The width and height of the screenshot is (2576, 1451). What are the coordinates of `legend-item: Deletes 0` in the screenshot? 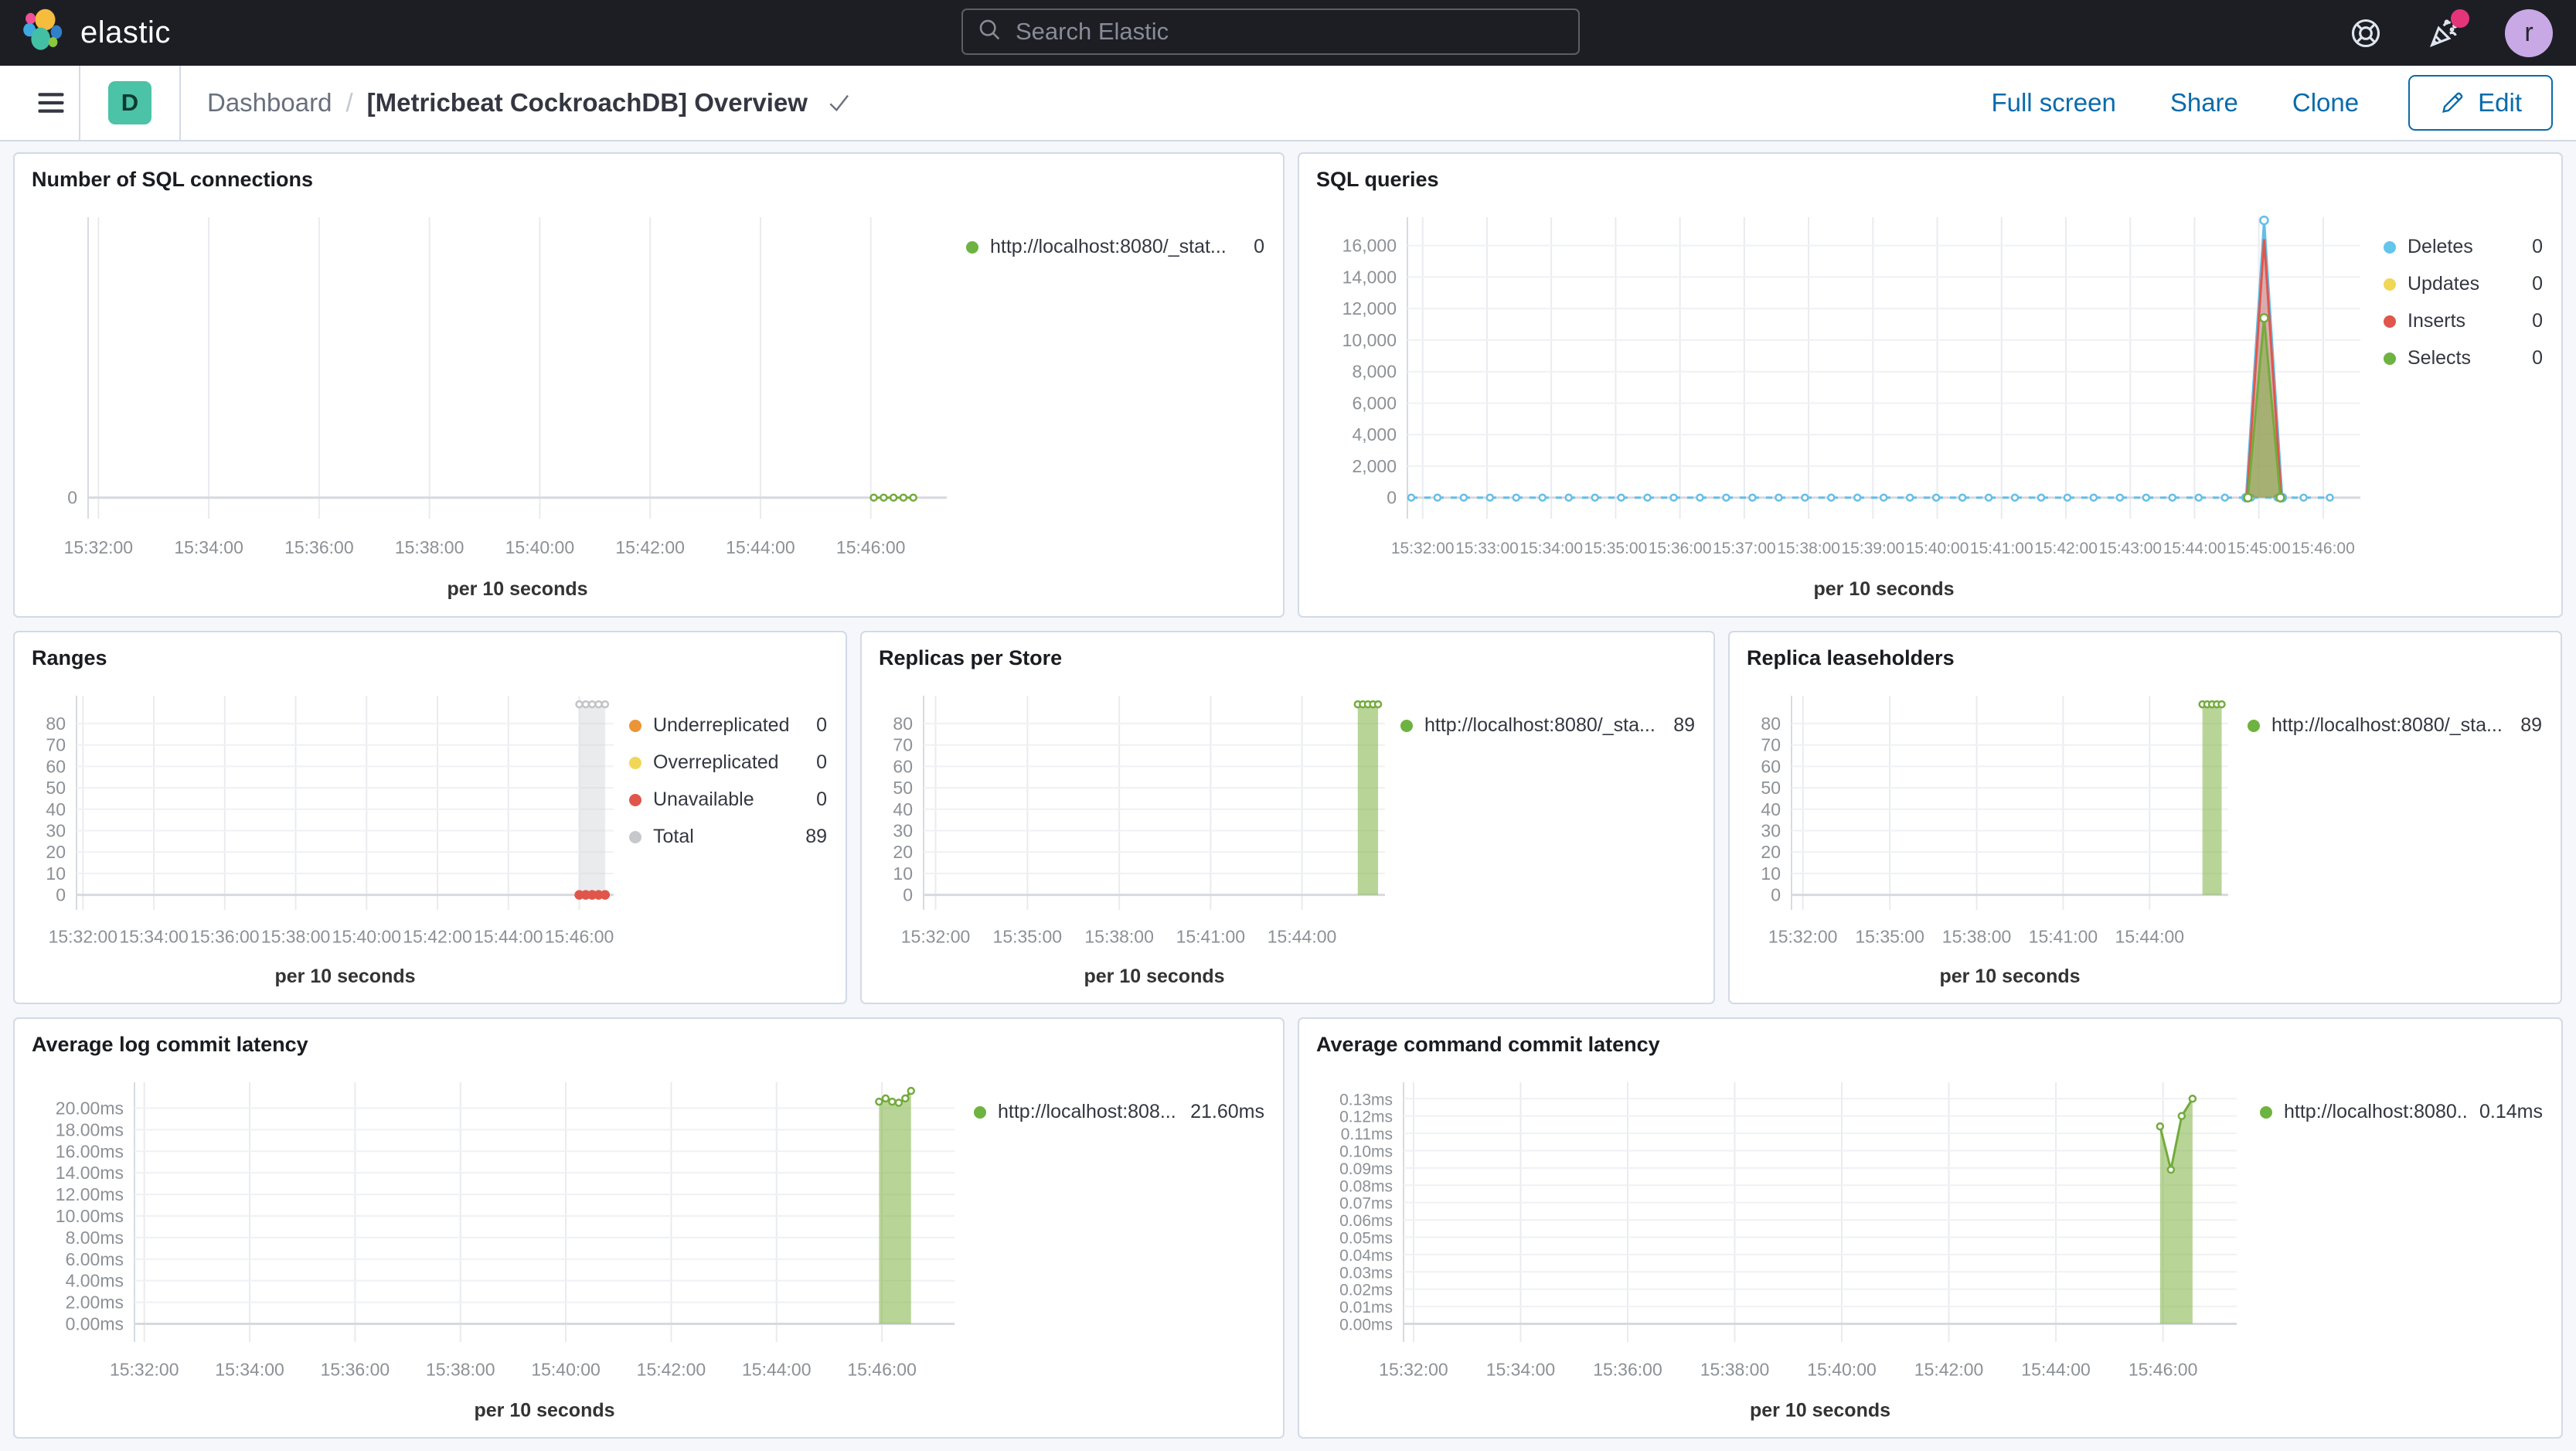 It's located at (2463, 247).